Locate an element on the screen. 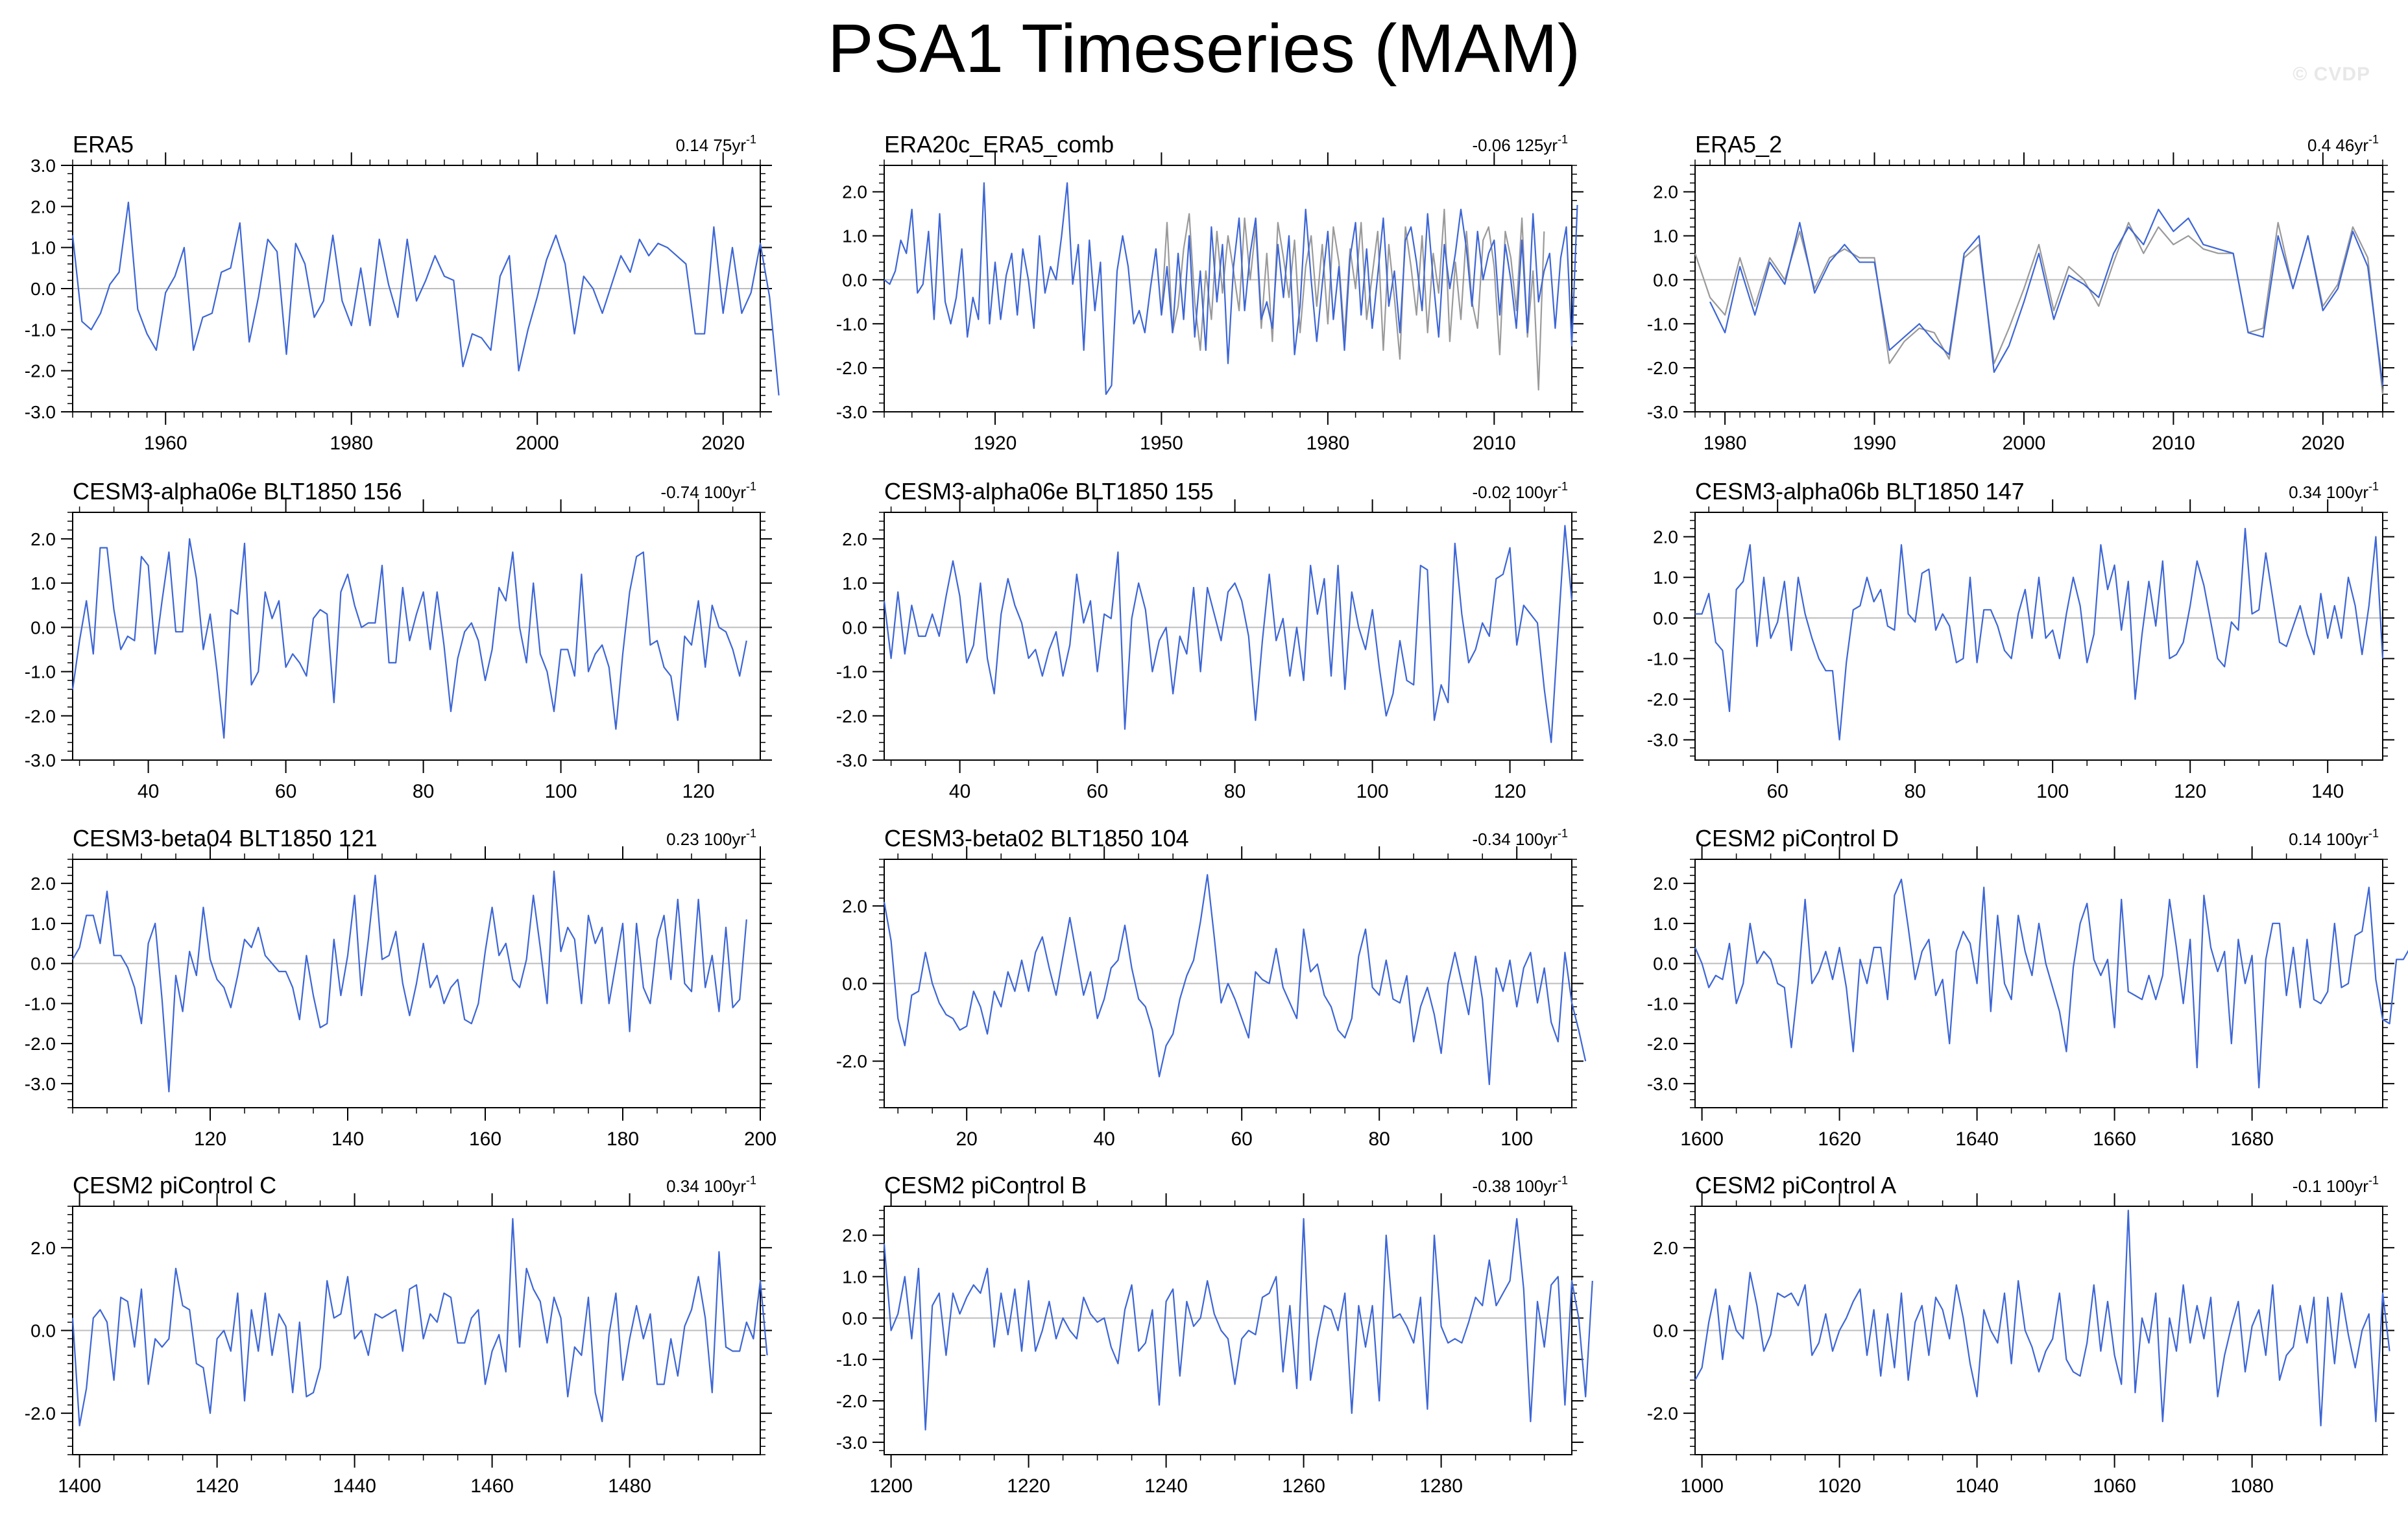  x-tick-label: 20 is located at coordinates (967, 1139).